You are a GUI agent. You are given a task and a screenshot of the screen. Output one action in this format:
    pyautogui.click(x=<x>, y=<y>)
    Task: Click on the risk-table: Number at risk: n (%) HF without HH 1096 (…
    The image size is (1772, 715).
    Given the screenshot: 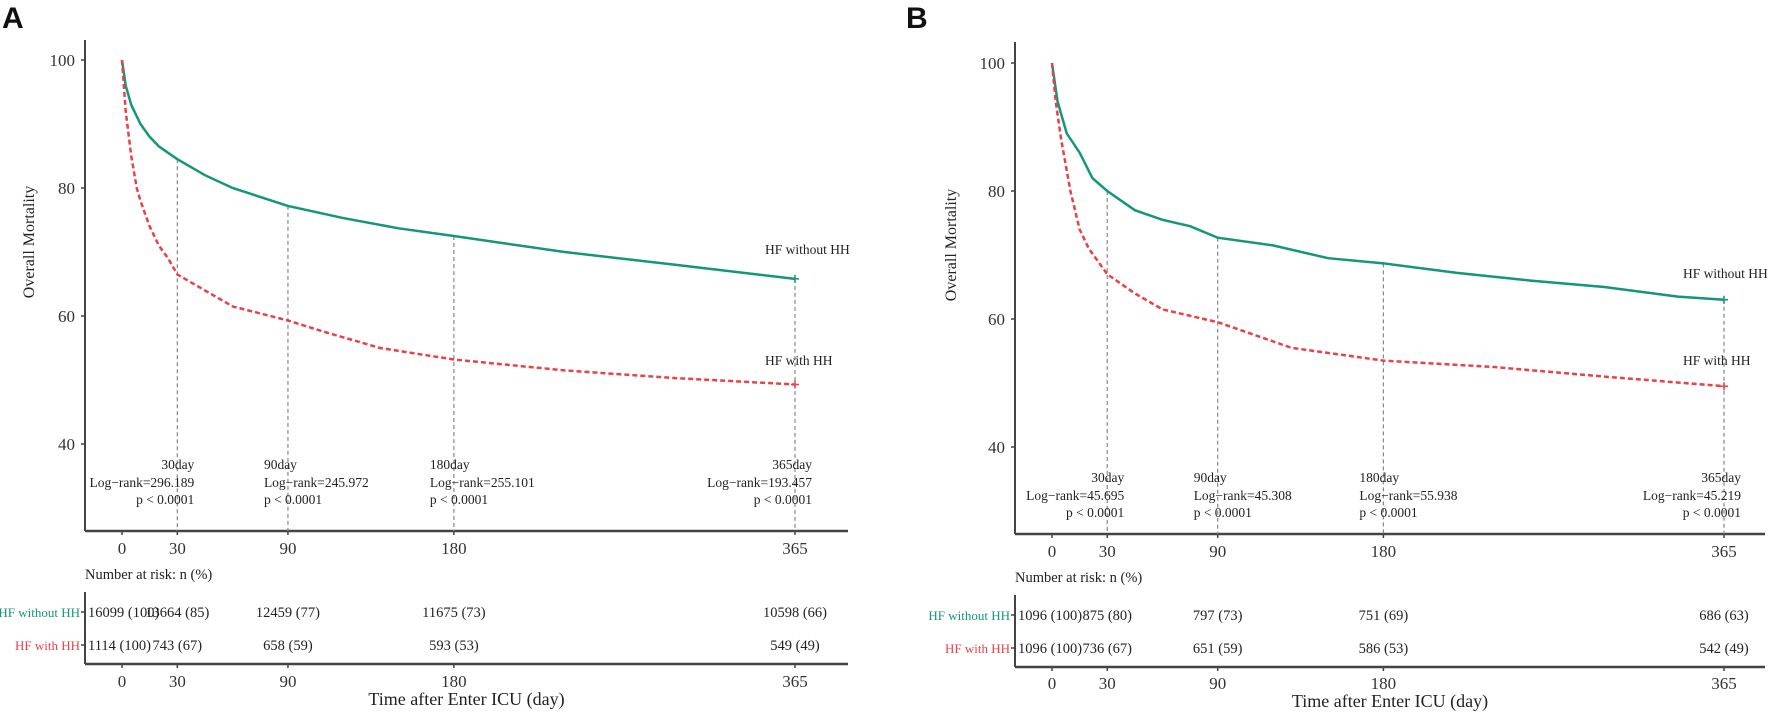 What is the action you would take?
    pyautogui.click(x=1346, y=631)
    